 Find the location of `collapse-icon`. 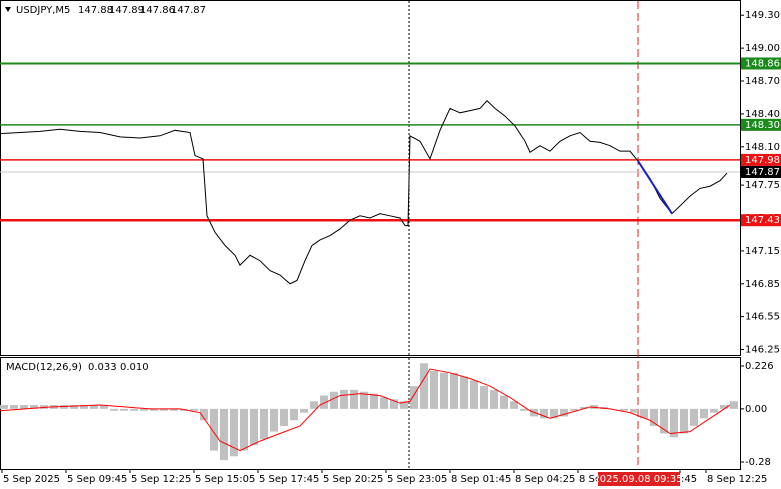

collapse-icon is located at coordinates (8, 9).